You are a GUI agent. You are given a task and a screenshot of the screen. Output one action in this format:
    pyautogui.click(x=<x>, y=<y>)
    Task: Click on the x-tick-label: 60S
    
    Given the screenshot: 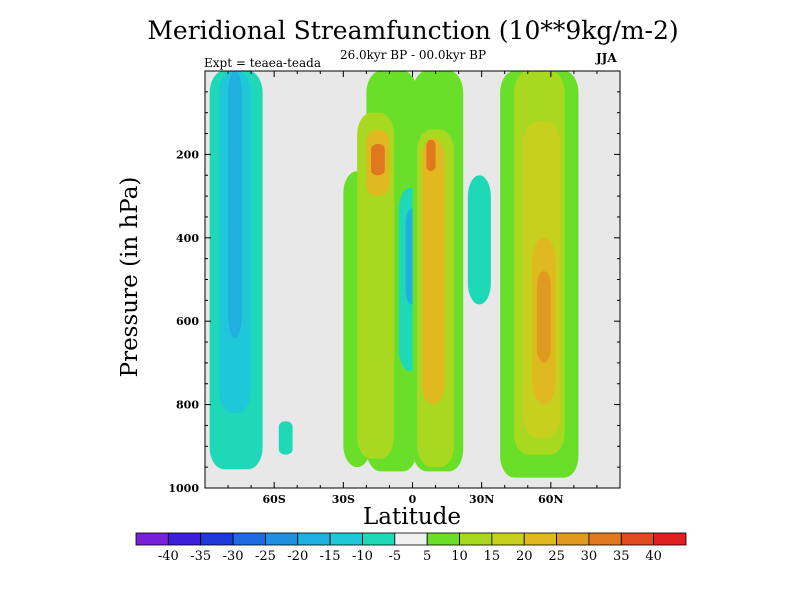 What is the action you would take?
    pyautogui.click(x=274, y=499)
    